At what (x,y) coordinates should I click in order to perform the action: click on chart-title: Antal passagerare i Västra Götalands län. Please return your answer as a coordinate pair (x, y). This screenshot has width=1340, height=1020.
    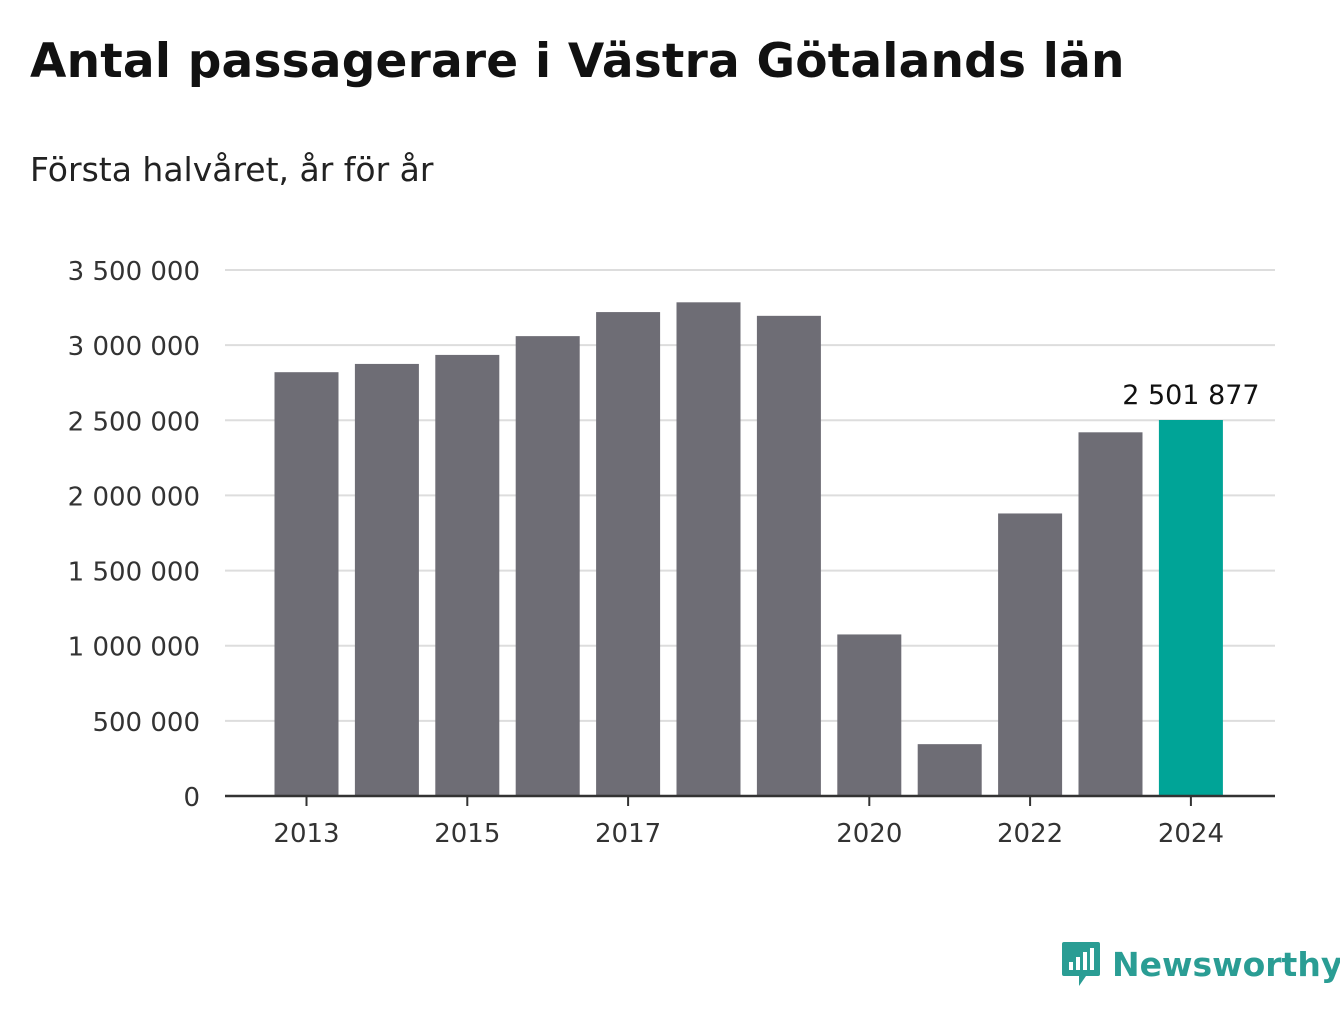
    Looking at the image, I should click on (577, 61).